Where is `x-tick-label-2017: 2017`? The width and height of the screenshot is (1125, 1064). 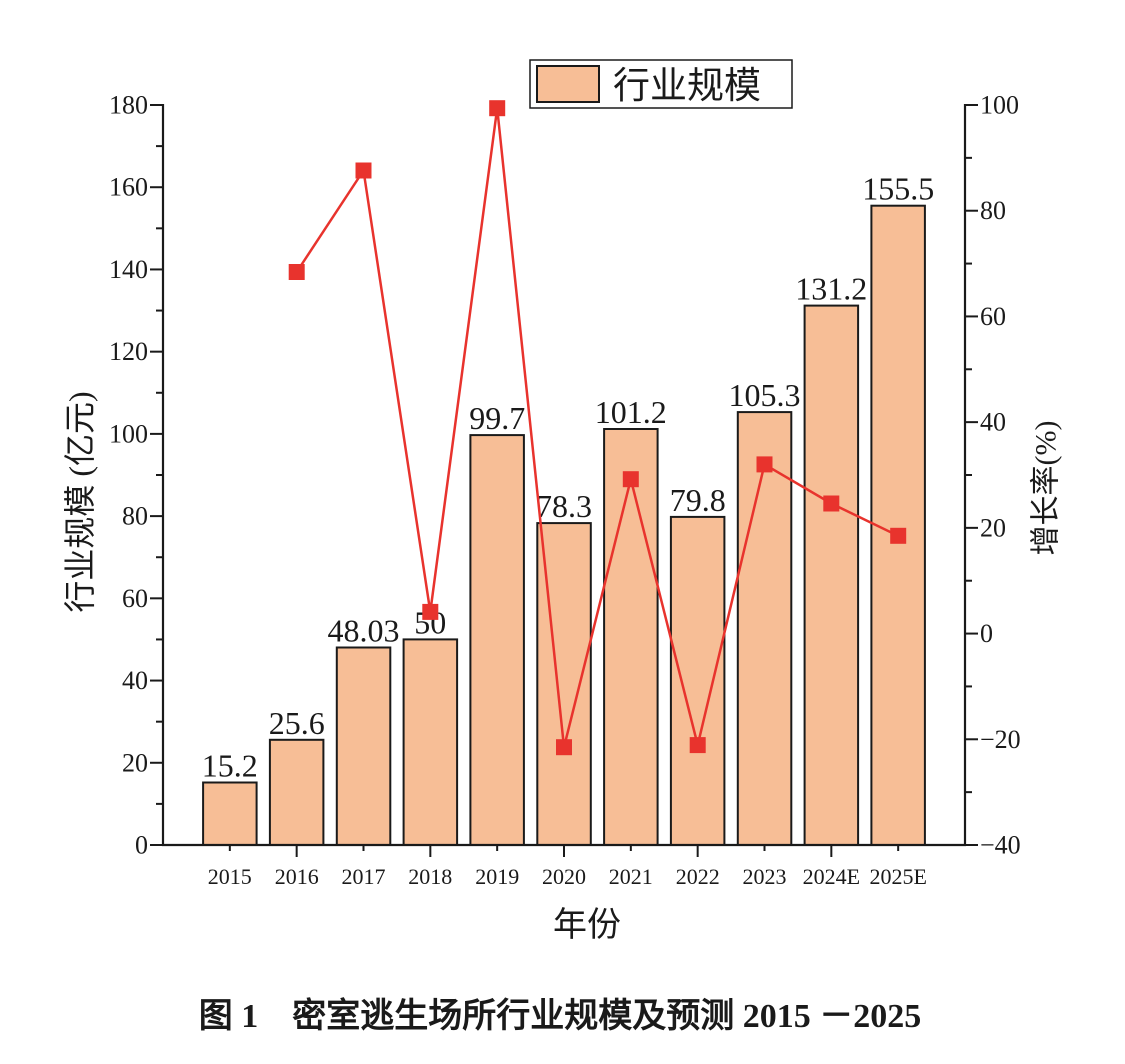 x-tick-label-2017: 2017 is located at coordinates (364, 876).